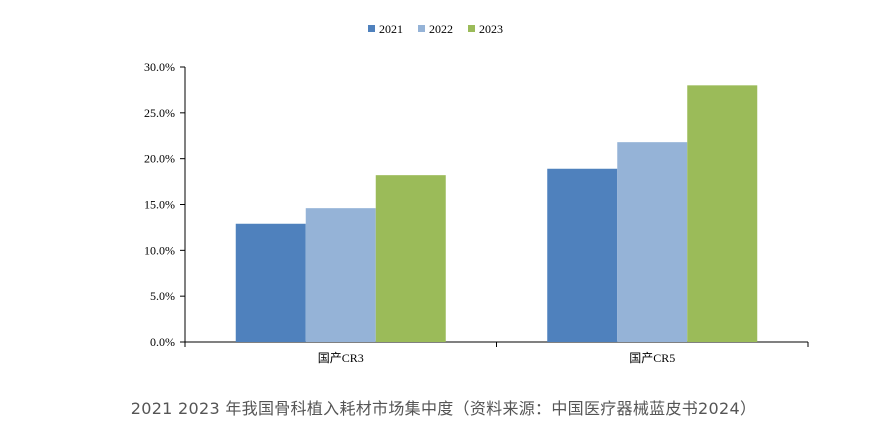 This screenshot has width=887, height=433. What do you see at coordinates (159, 205) in the screenshot?
I see `y-tick-label: 15.0%` at bounding box center [159, 205].